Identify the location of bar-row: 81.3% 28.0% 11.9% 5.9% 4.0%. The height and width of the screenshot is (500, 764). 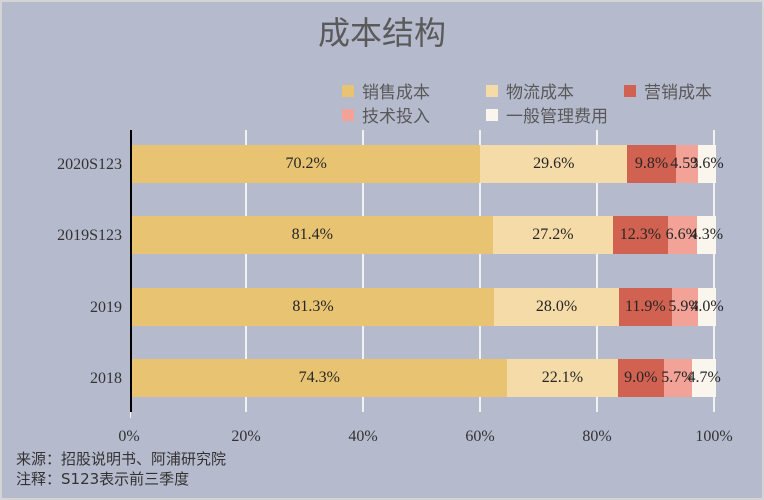
(428, 307).